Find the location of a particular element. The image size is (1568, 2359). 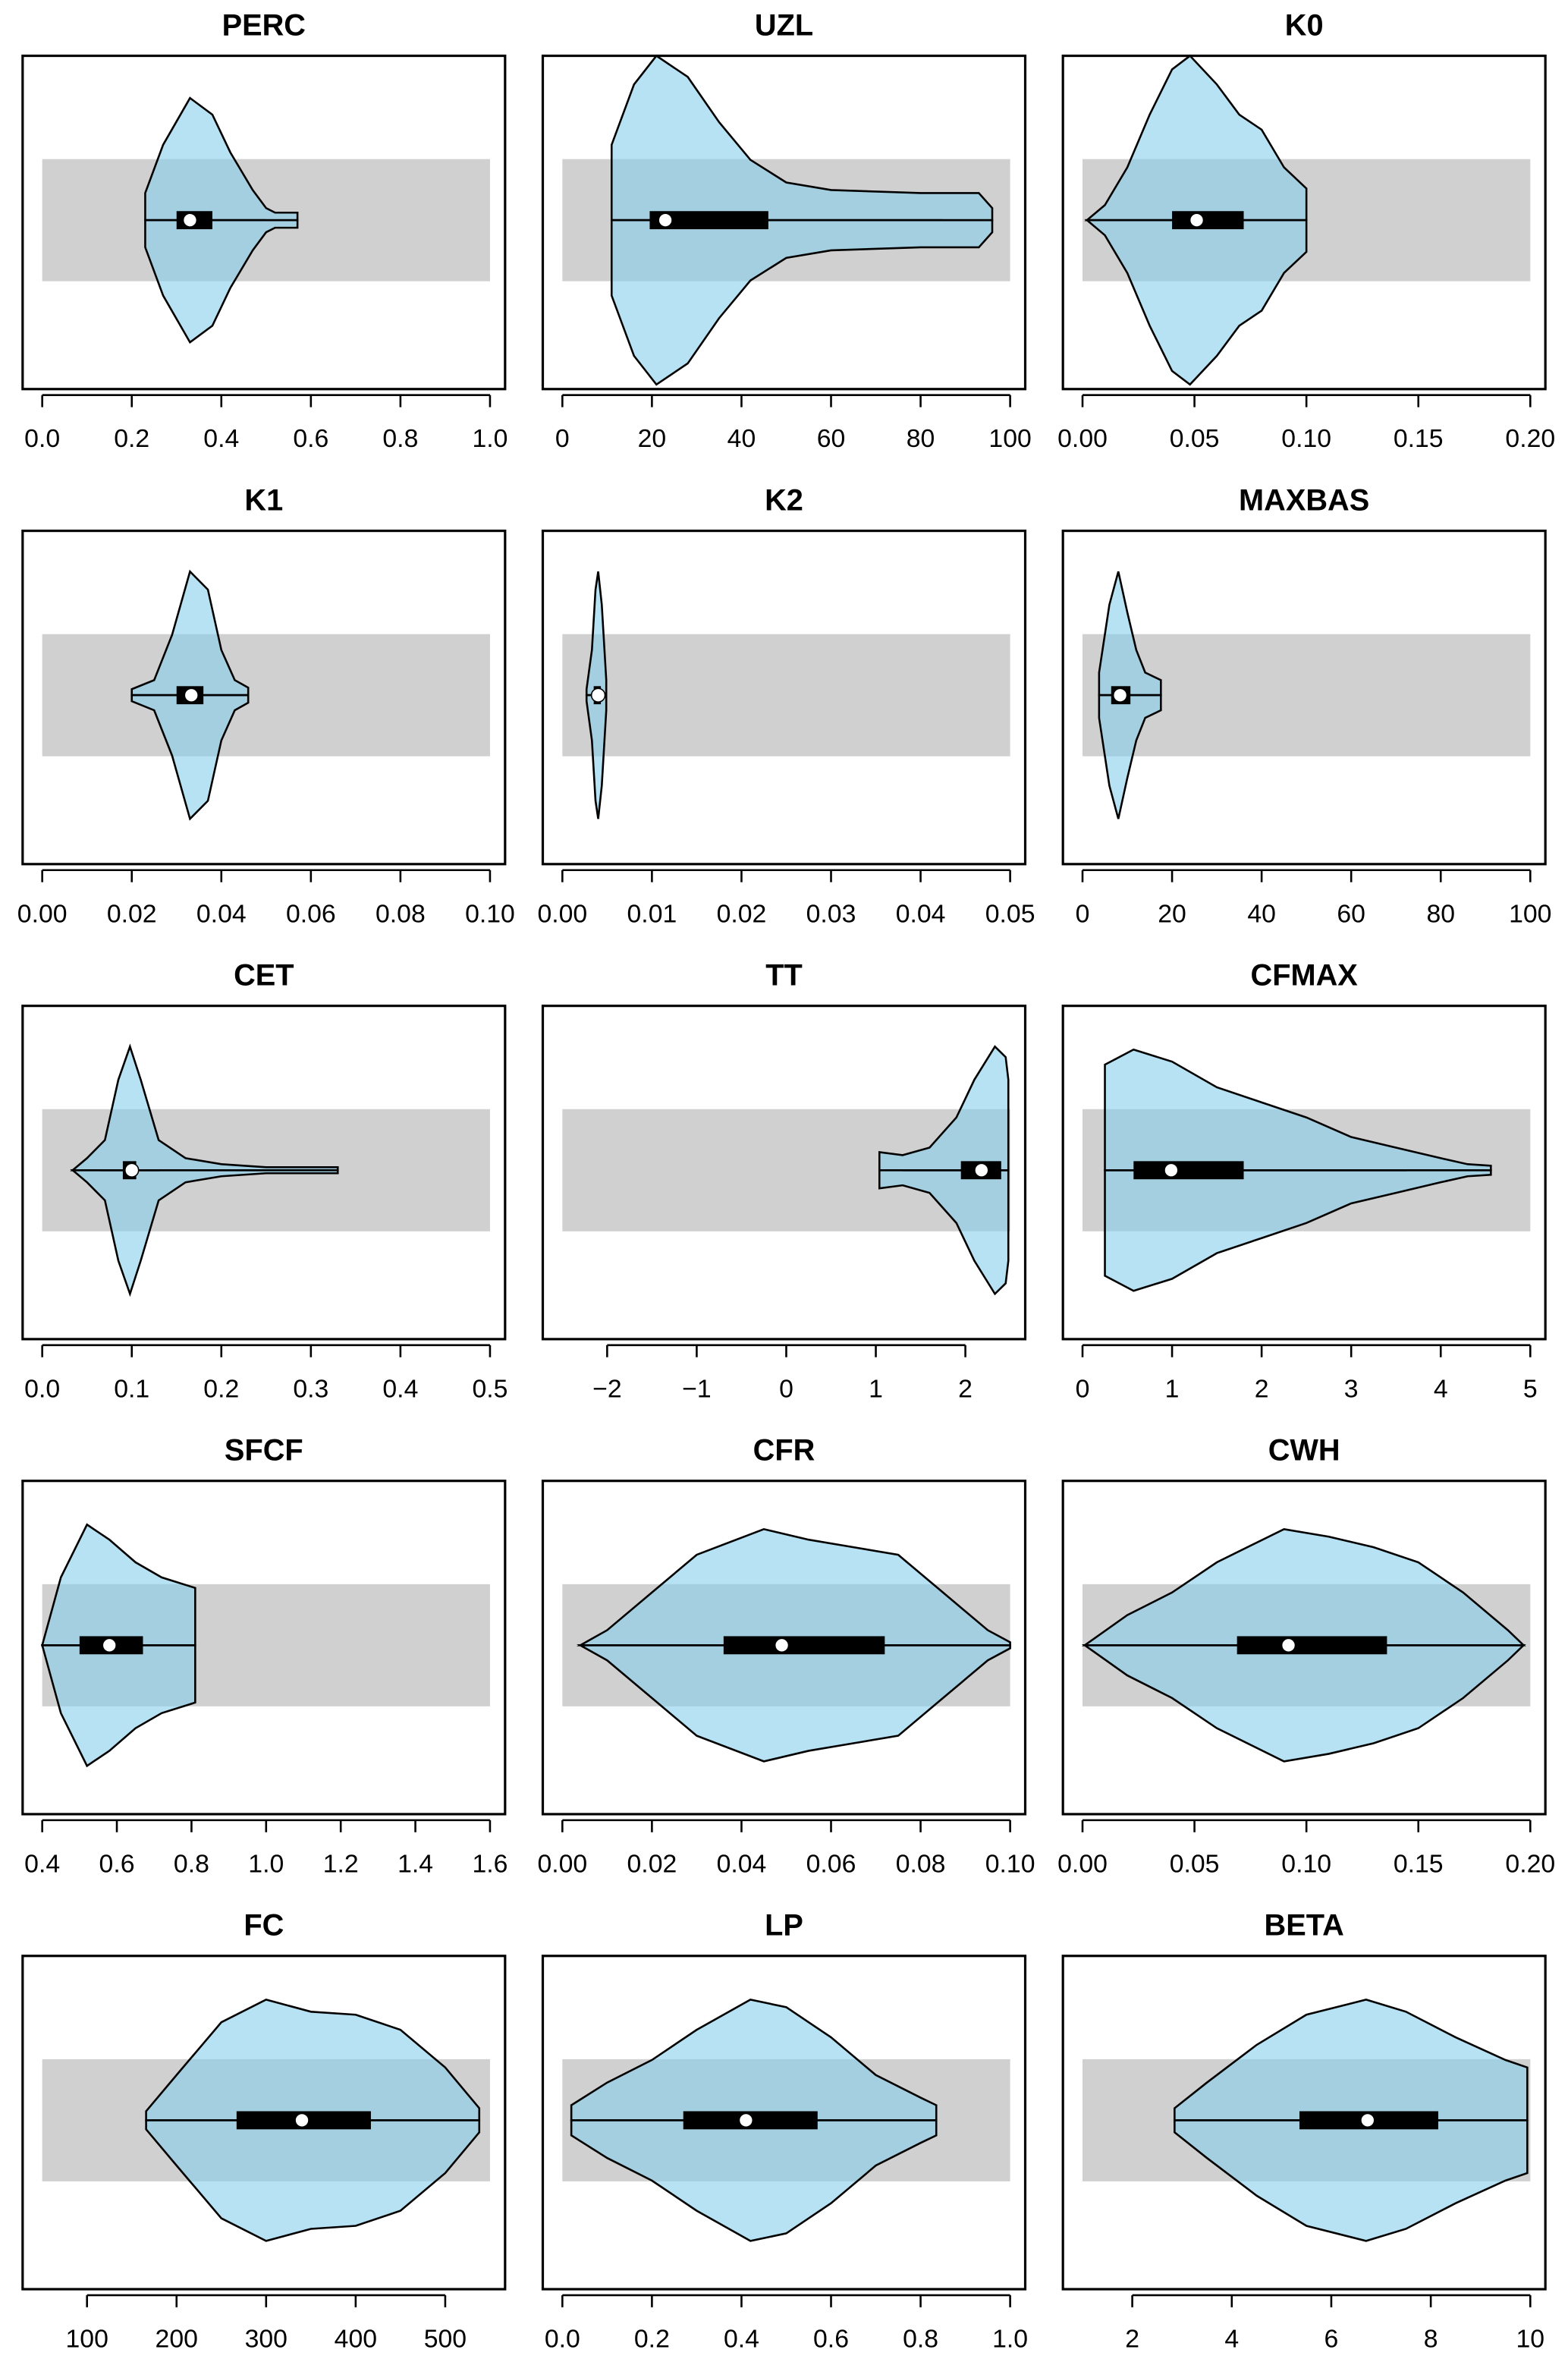

panel-title: BETA is located at coordinates (1305, 1925).